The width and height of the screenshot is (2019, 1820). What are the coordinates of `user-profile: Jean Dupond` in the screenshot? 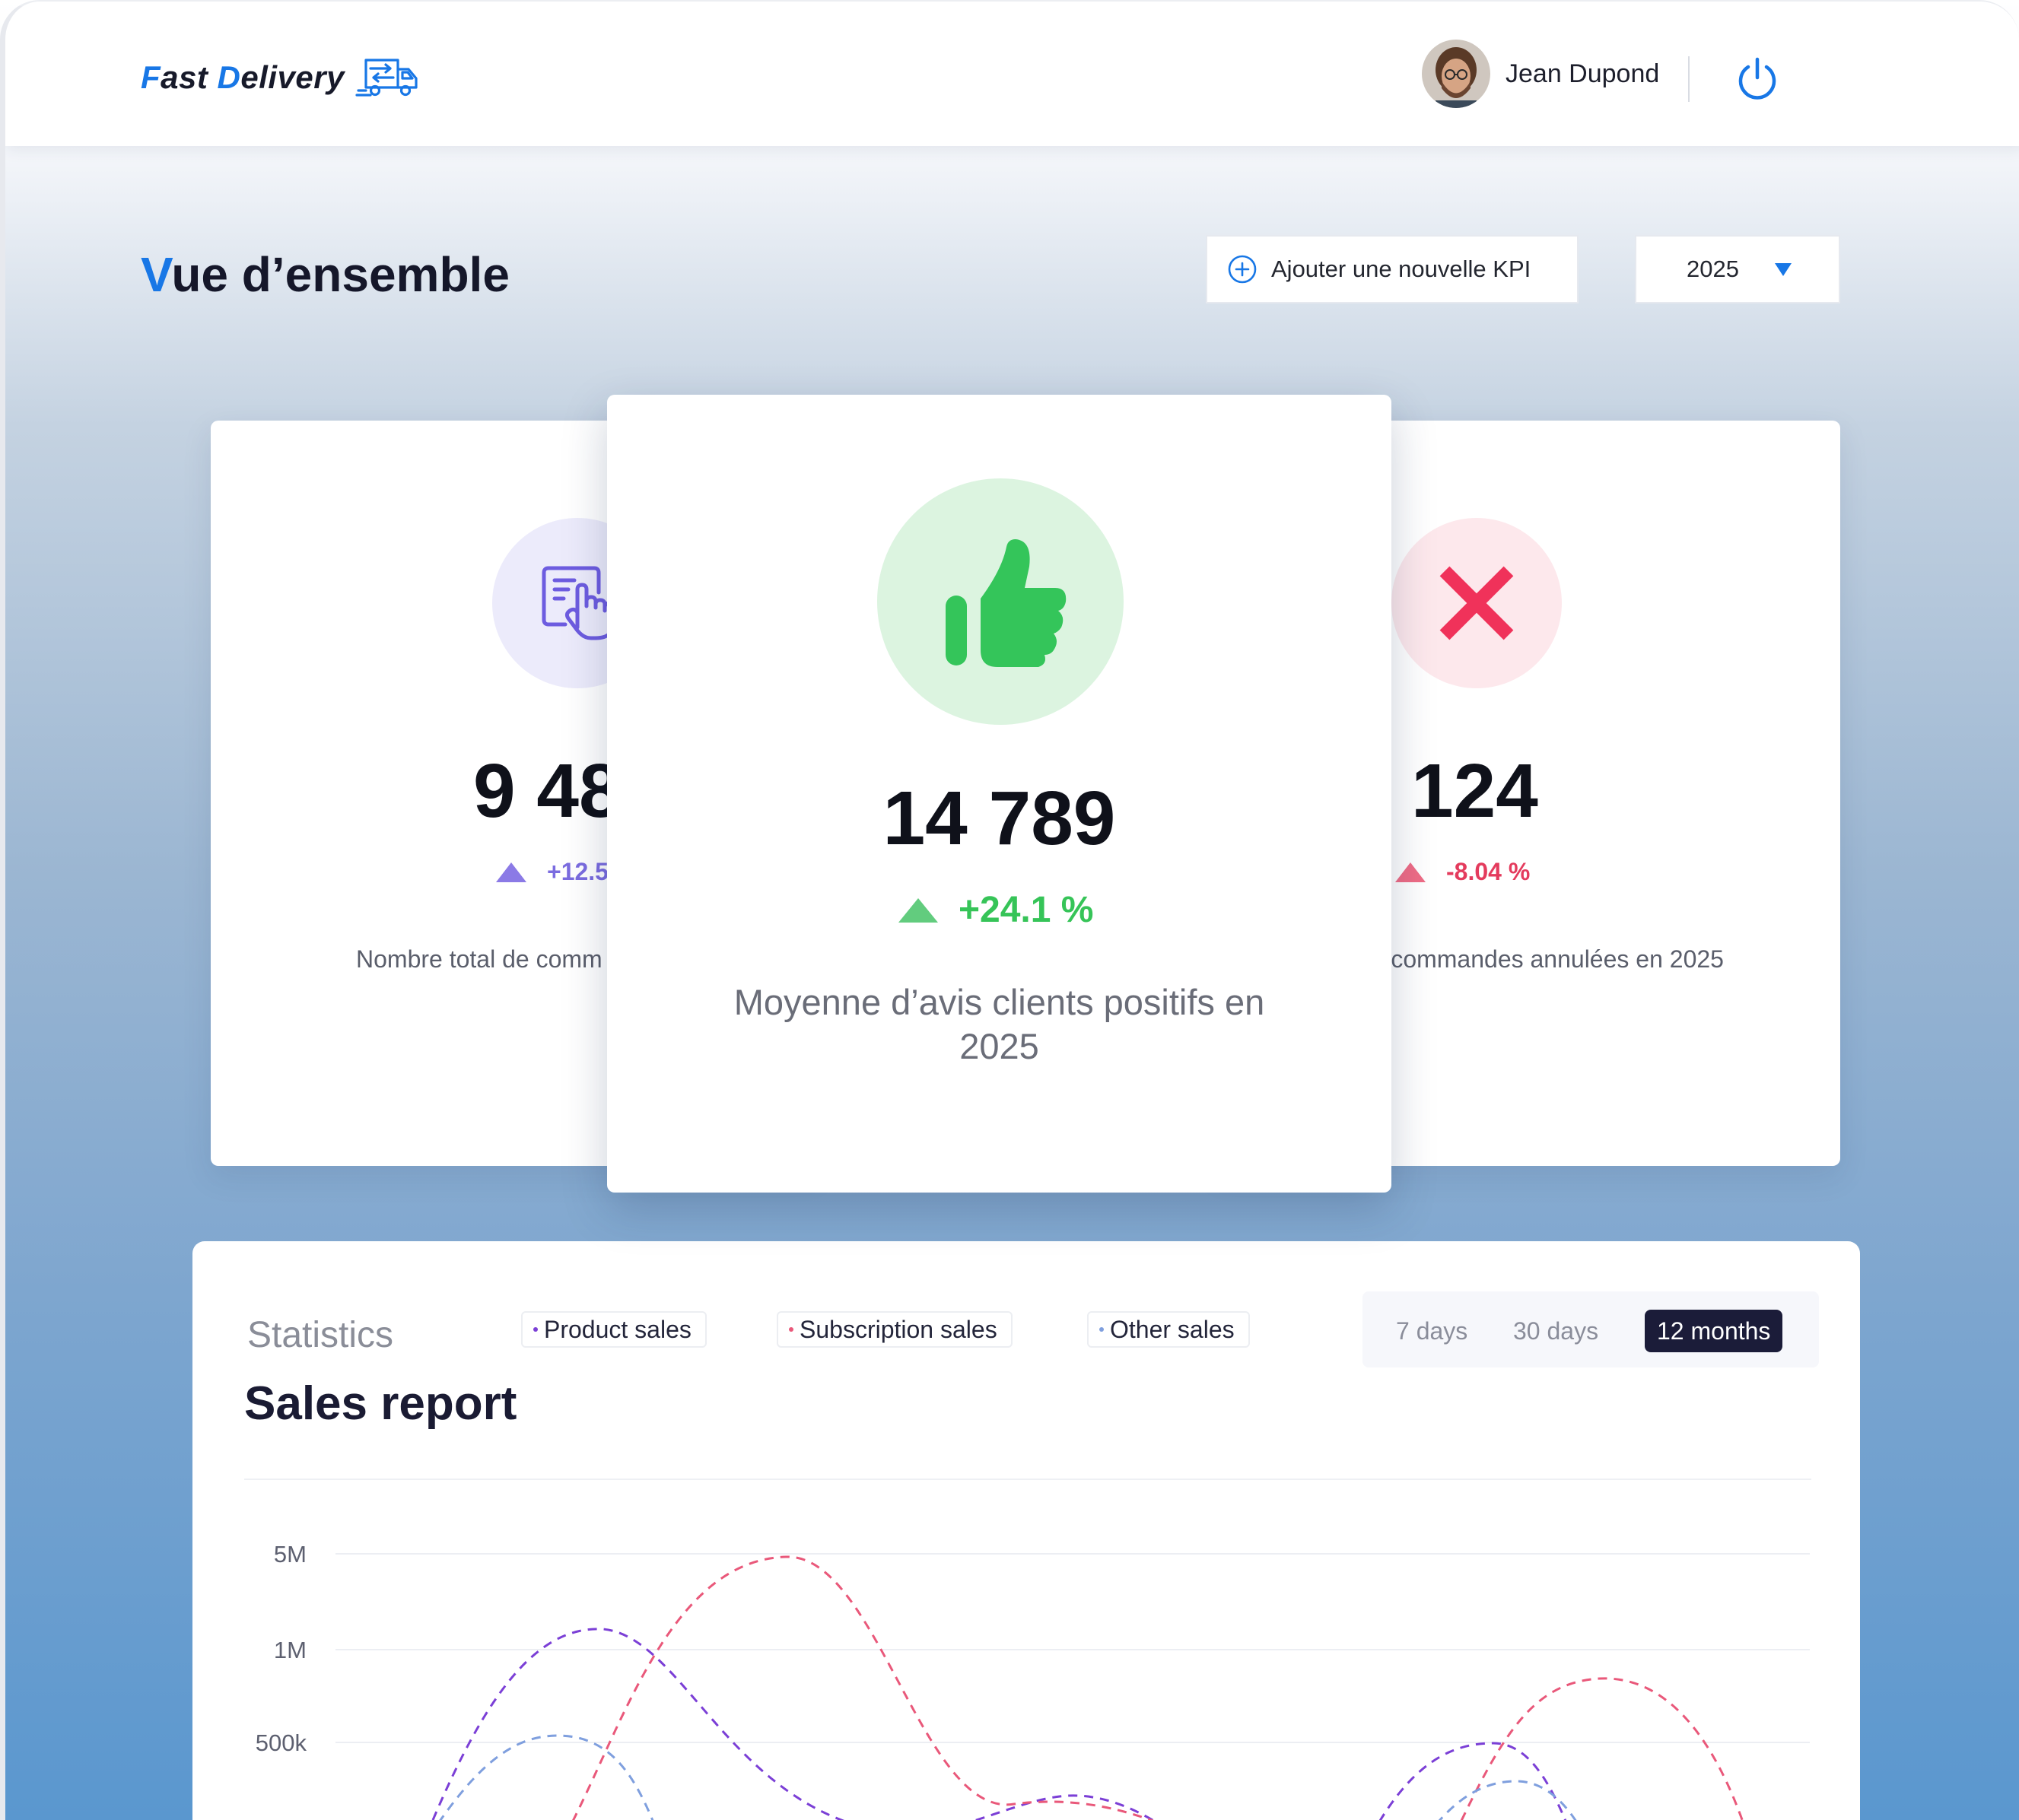 It's located at (1540, 74).